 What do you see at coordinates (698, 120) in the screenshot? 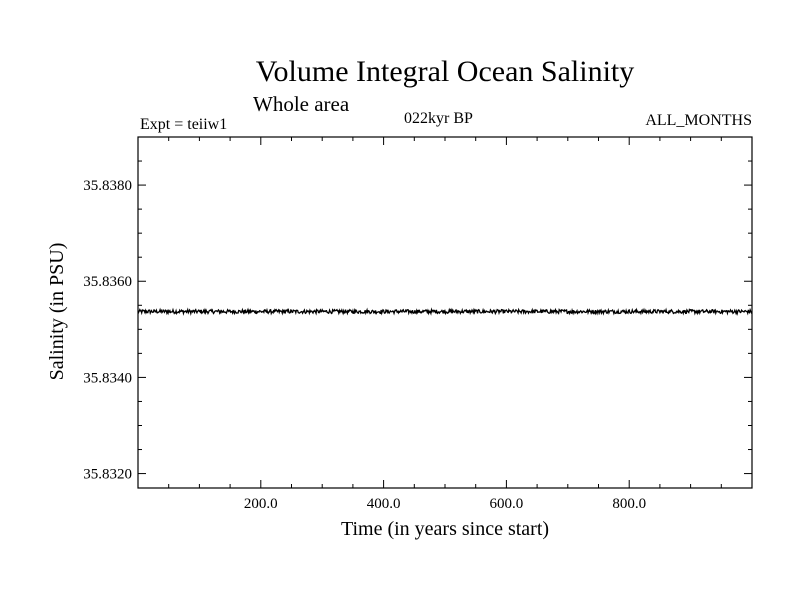
I see `months-label: ALL_MONTHS` at bounding box center [698, 120].